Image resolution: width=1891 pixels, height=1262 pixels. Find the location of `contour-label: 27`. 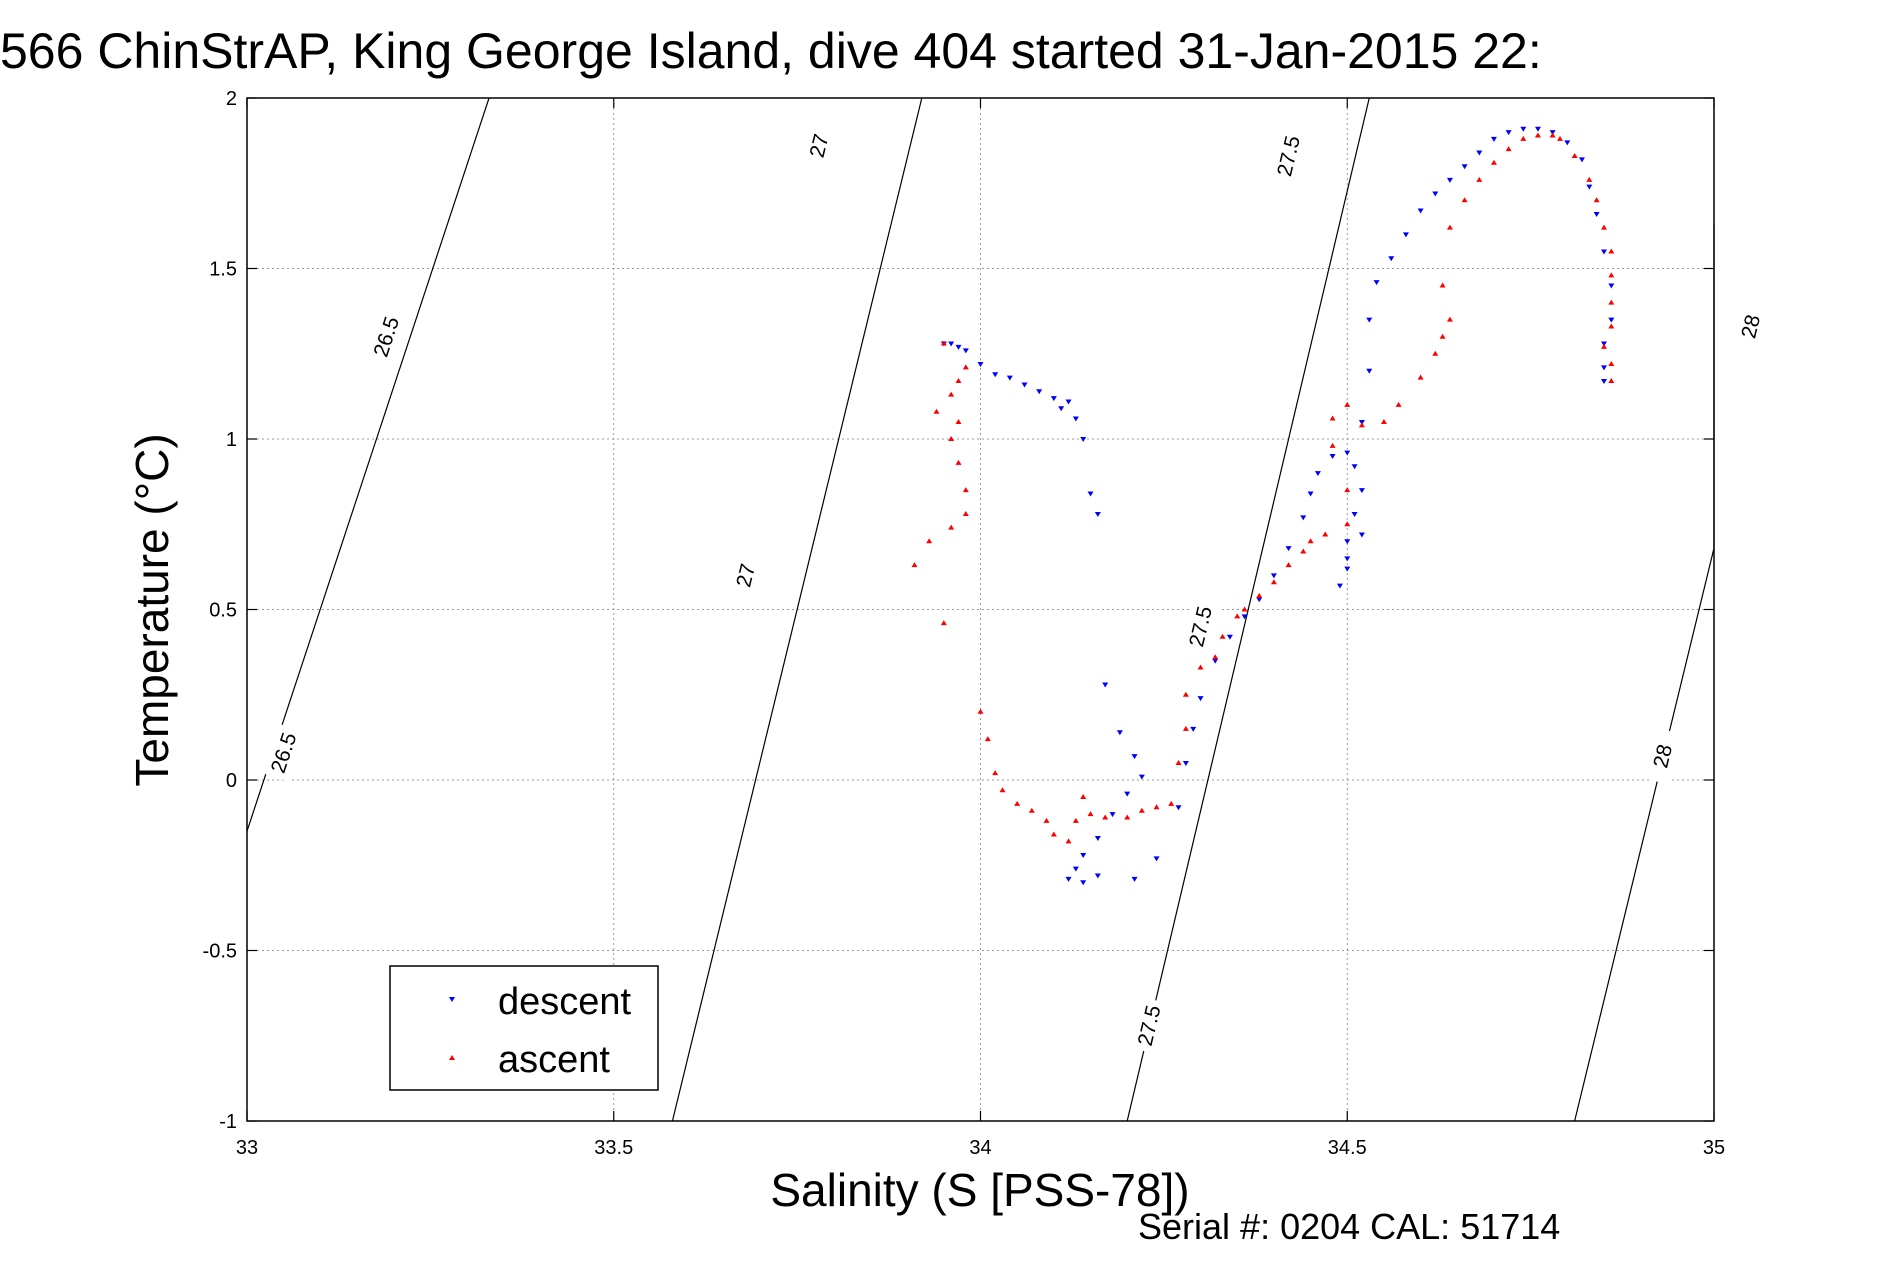

contour-label: 27 is located at coordinates (746, 575).